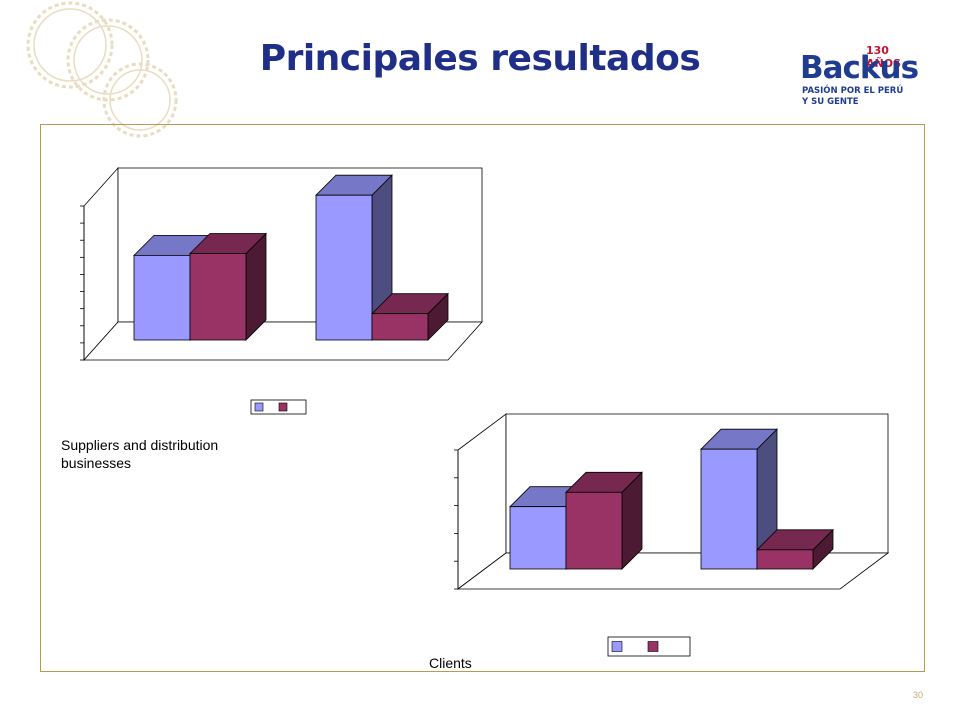 The image size is (960, 720). What do you see at coordinates (883, 57) in the screenshot?
I see `logo-anniversary: 130 AÑOS` at bounding box center [883, 57].